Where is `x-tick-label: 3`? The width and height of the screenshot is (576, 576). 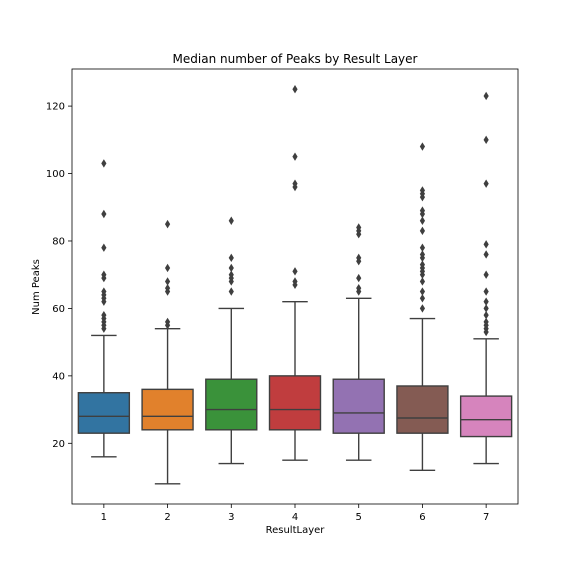
x-tick-label: 3 is located at coordinates (231, 517).